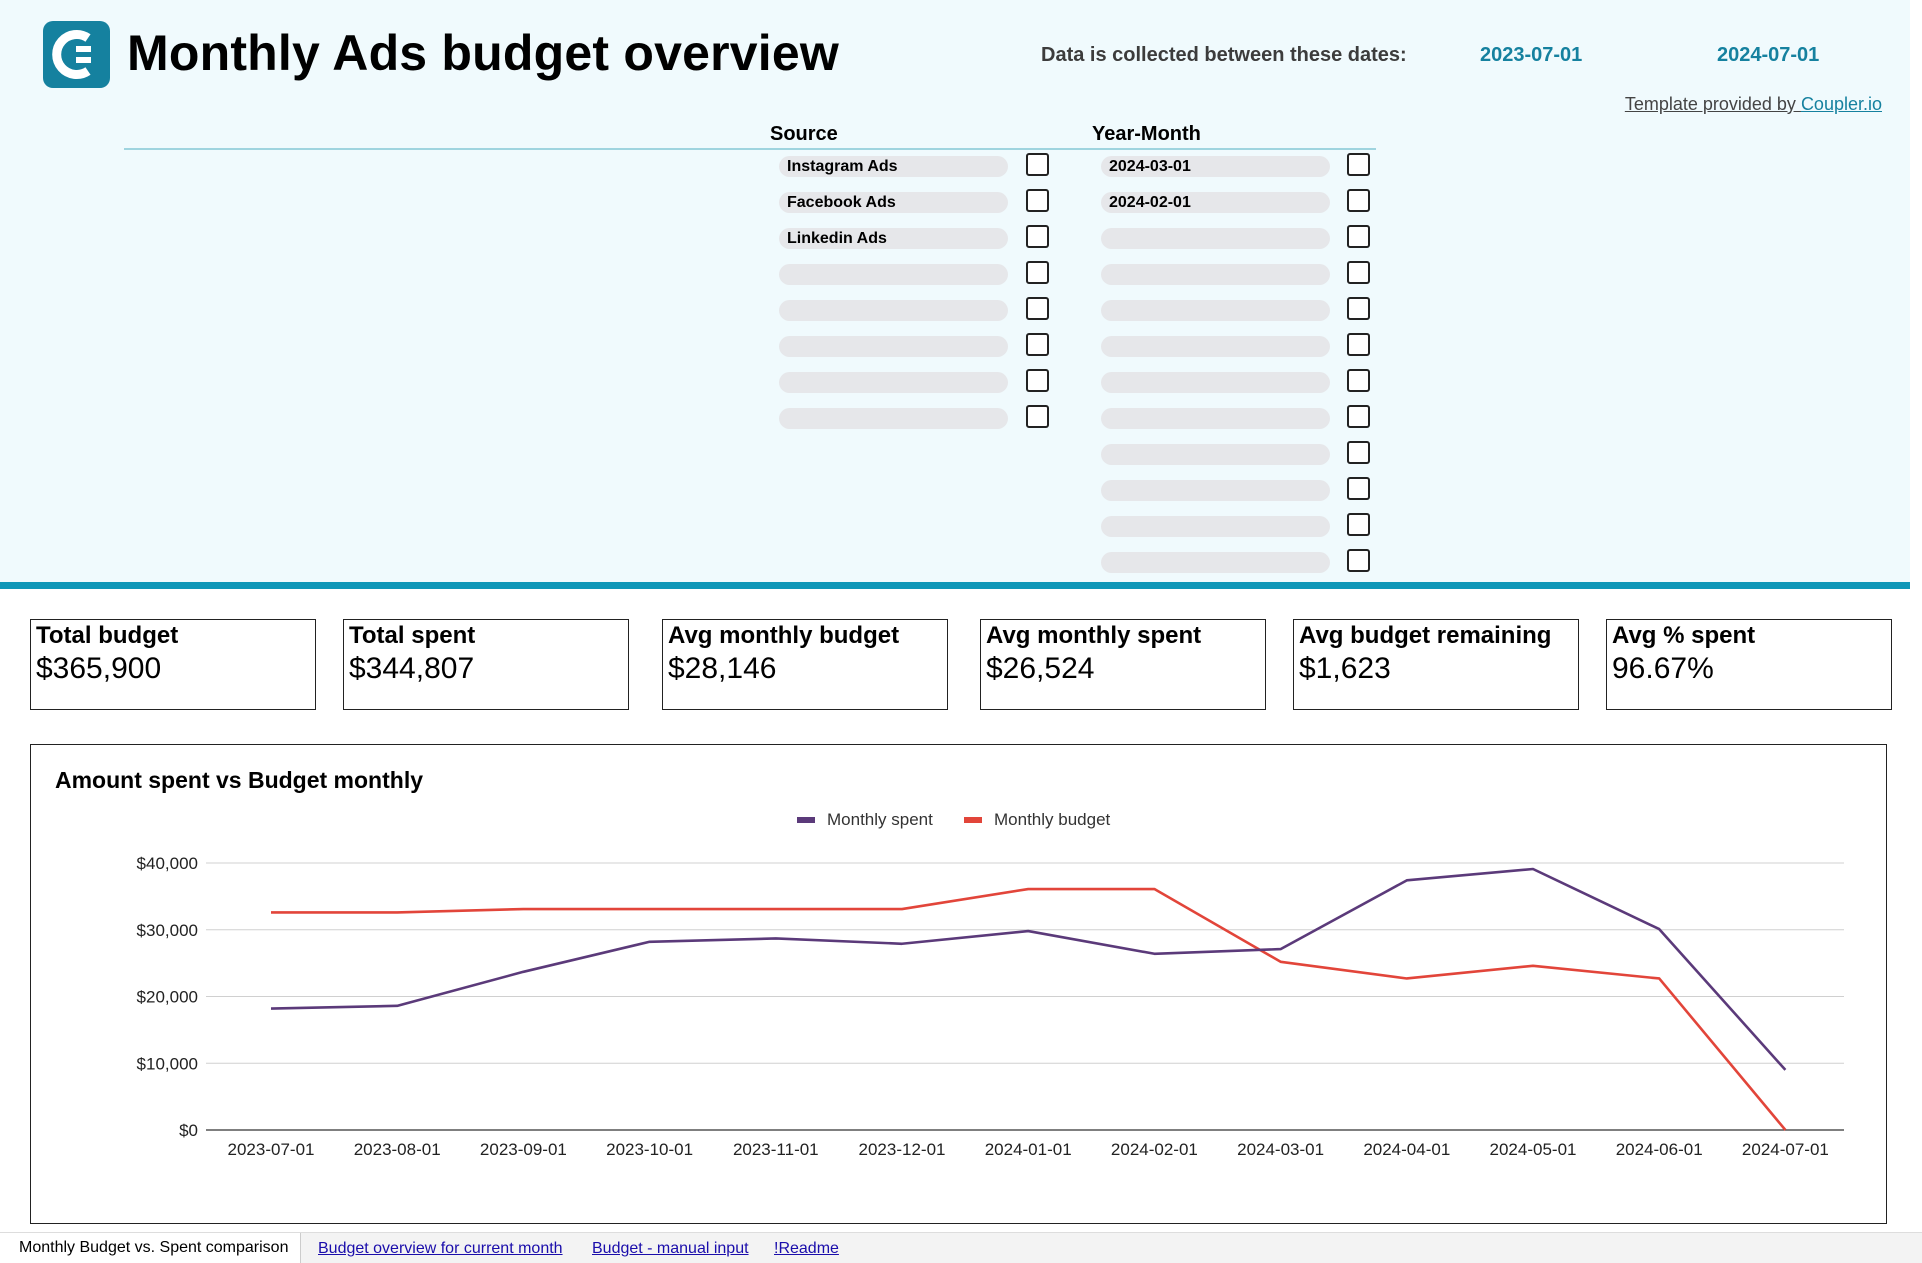  What do you see at coordinates (722, 668) in the screenshot?
I see `metric-value: $28,146` at bounding box center [722, 668].